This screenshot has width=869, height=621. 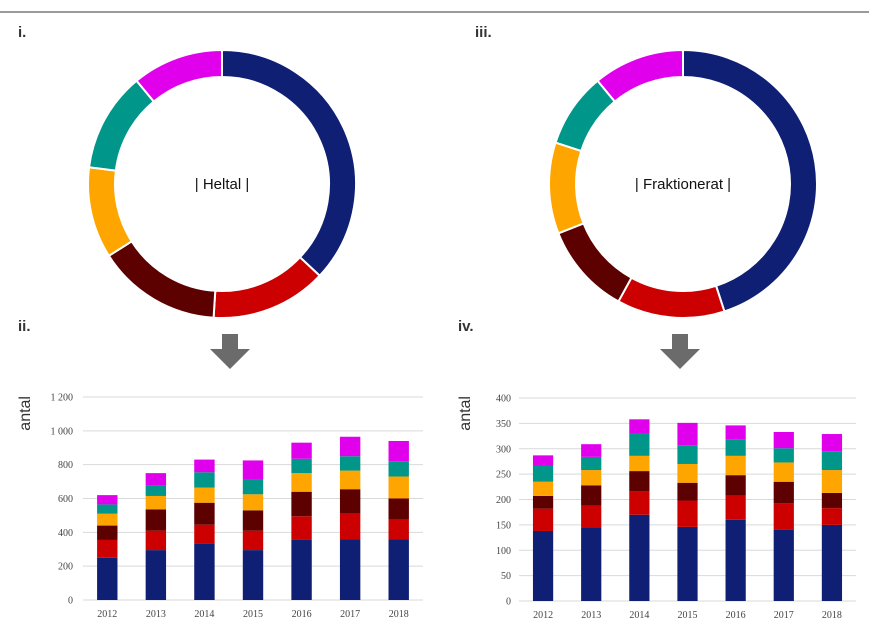 What do you see at coordinates (503, 551) in the screenshot?
I see `y-tick-label: 100` at bounding box center [503, 551].